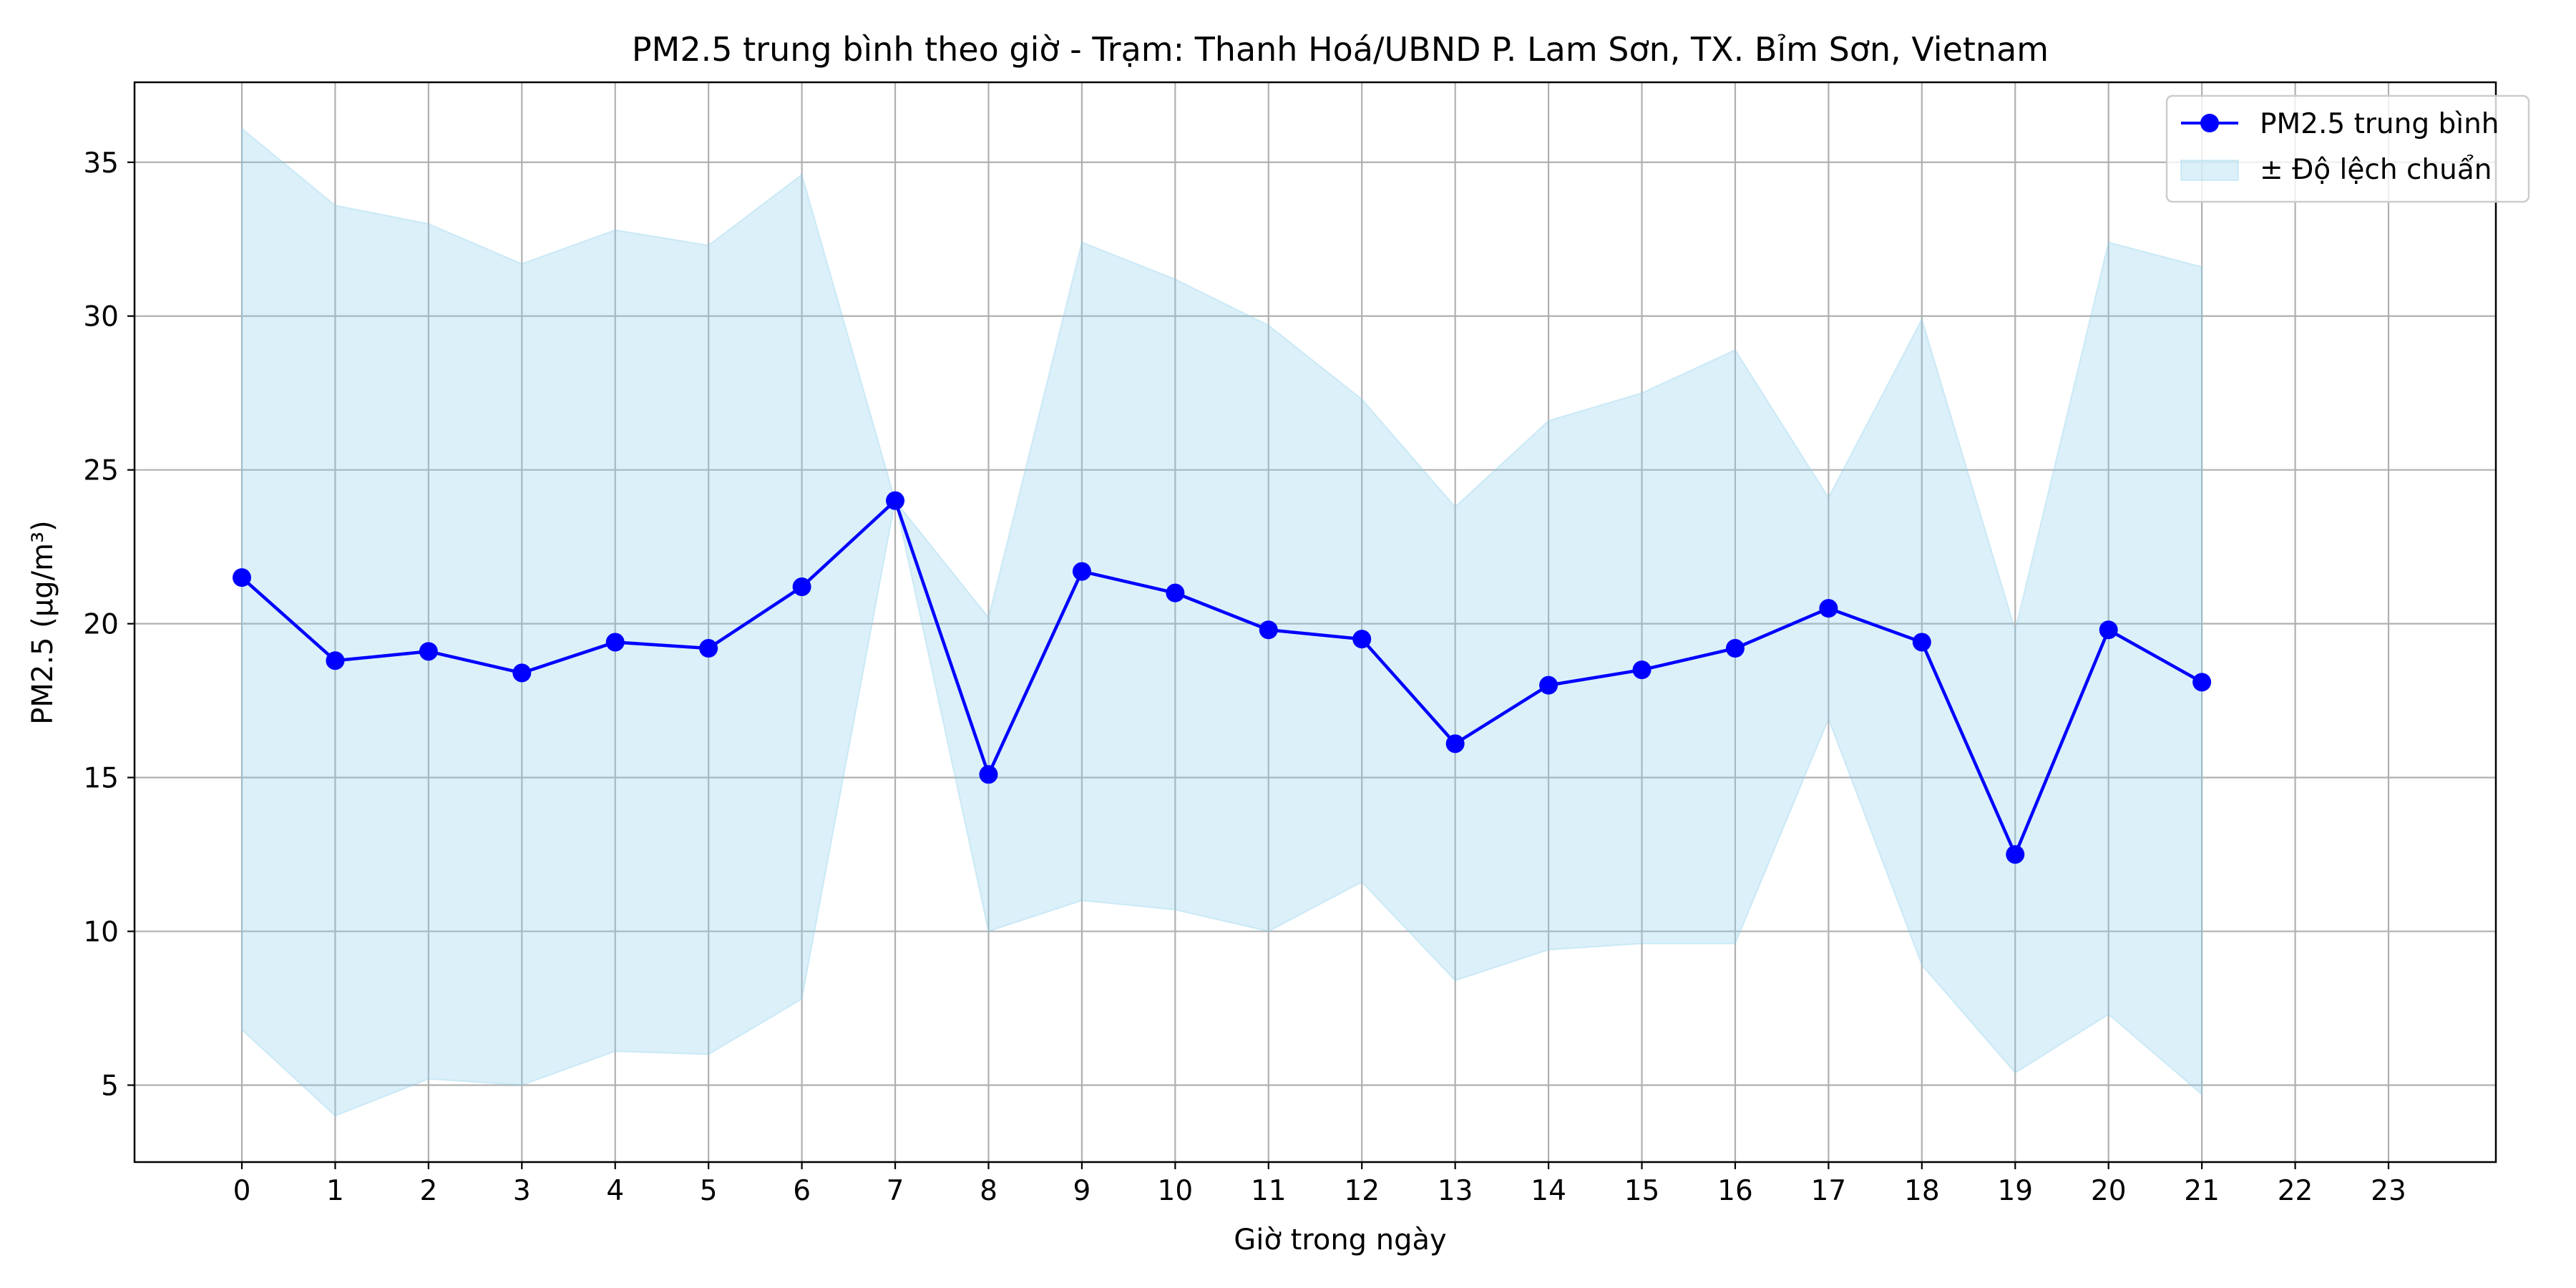  What do you see at coordinates (895, 1191) in the screenshot?
I see `x-tick-label: 7` at bounding box center [895, 1191].